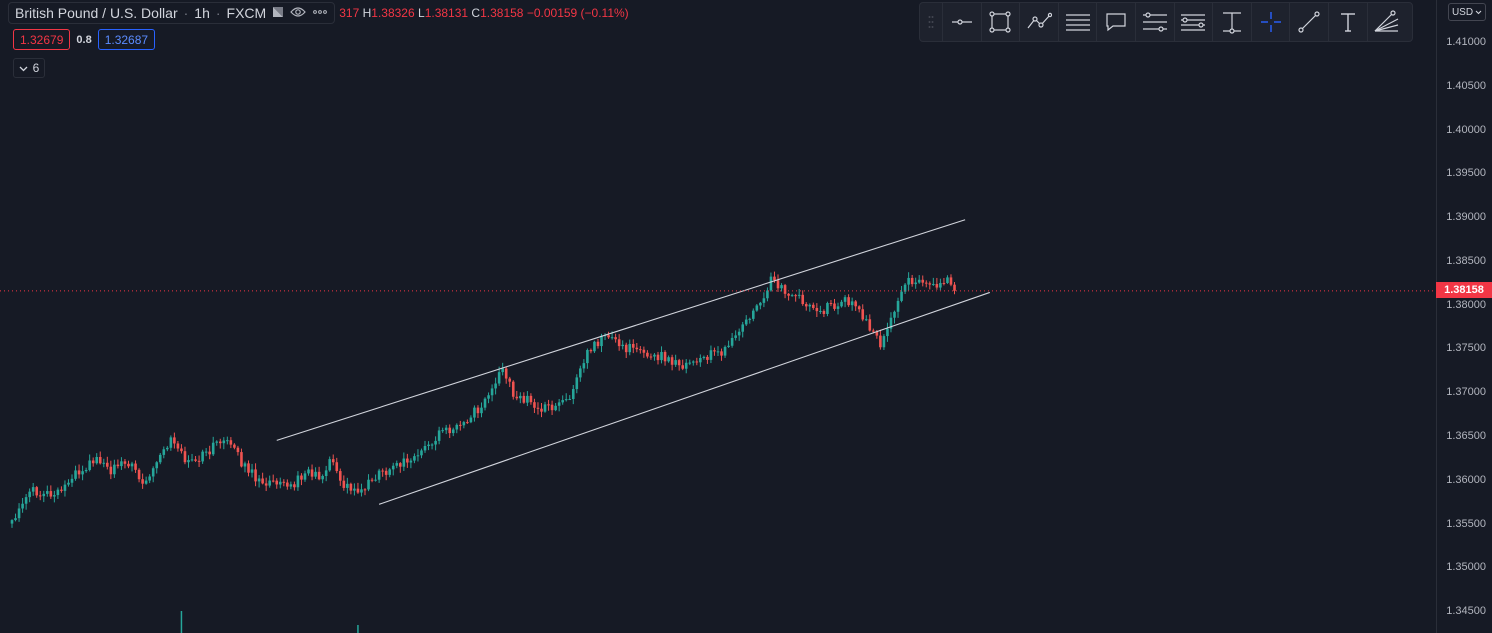 The image size is (1492, 633). What do you see at coordinates (961, 22) in the screenshot?
I see `horizontal-ray-tool` at bounding box center [961, 22].